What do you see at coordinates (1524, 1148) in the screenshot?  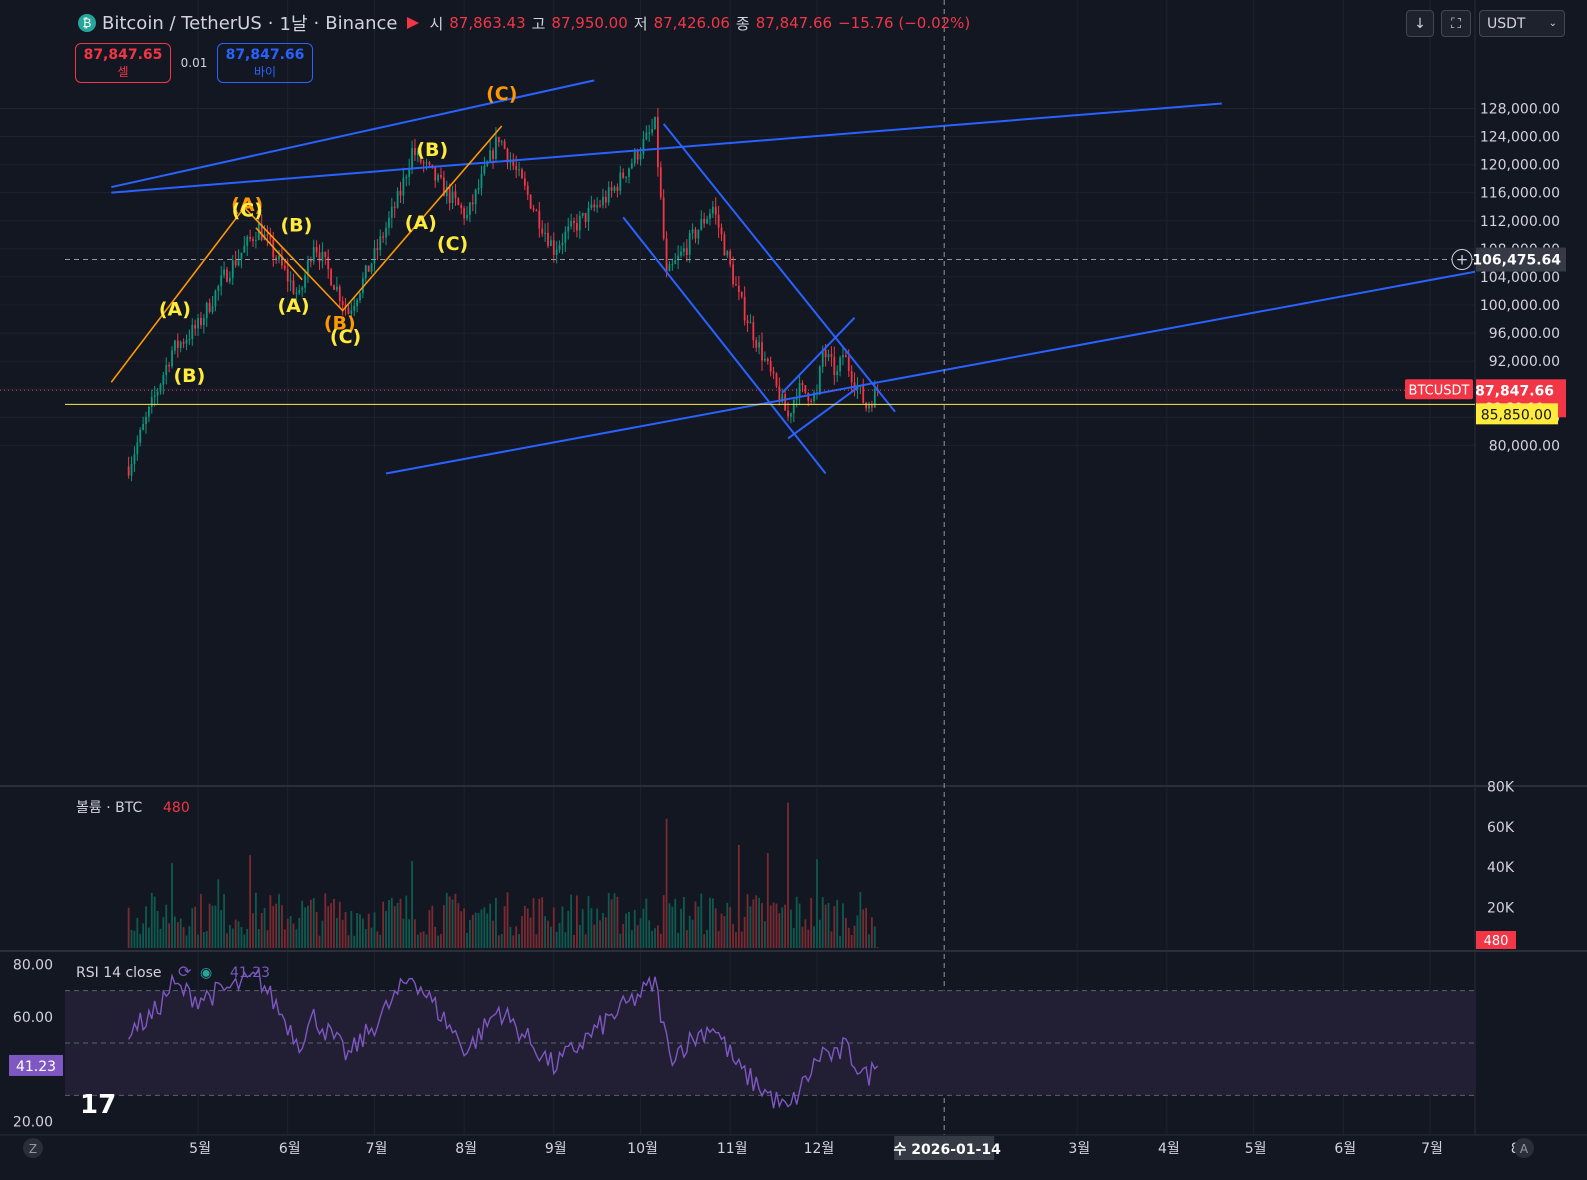 I see `a-button` at bounding box center [1524, 1148].